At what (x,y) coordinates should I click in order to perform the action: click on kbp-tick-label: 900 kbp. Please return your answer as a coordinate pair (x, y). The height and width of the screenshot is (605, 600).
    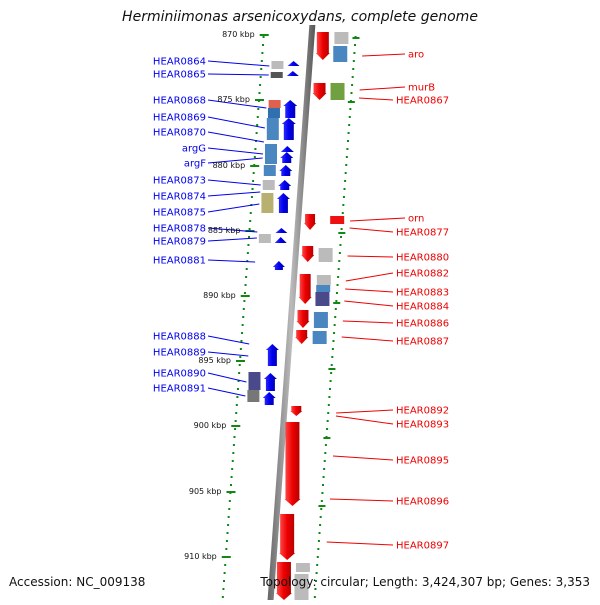
    Looking at the image, I should click on (210, 425).